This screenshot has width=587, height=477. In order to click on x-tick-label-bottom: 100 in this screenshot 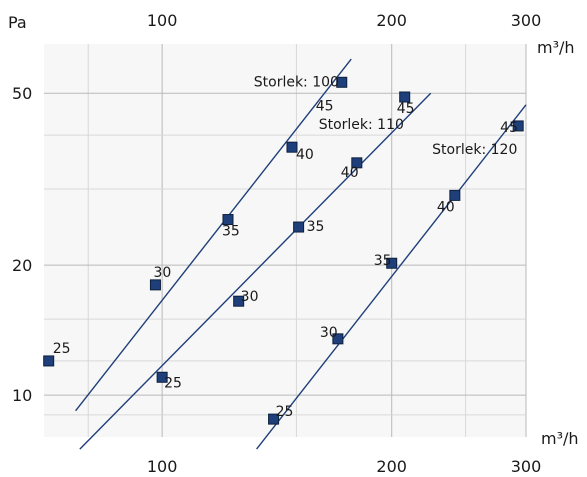, I will do `click(162, 466)`.